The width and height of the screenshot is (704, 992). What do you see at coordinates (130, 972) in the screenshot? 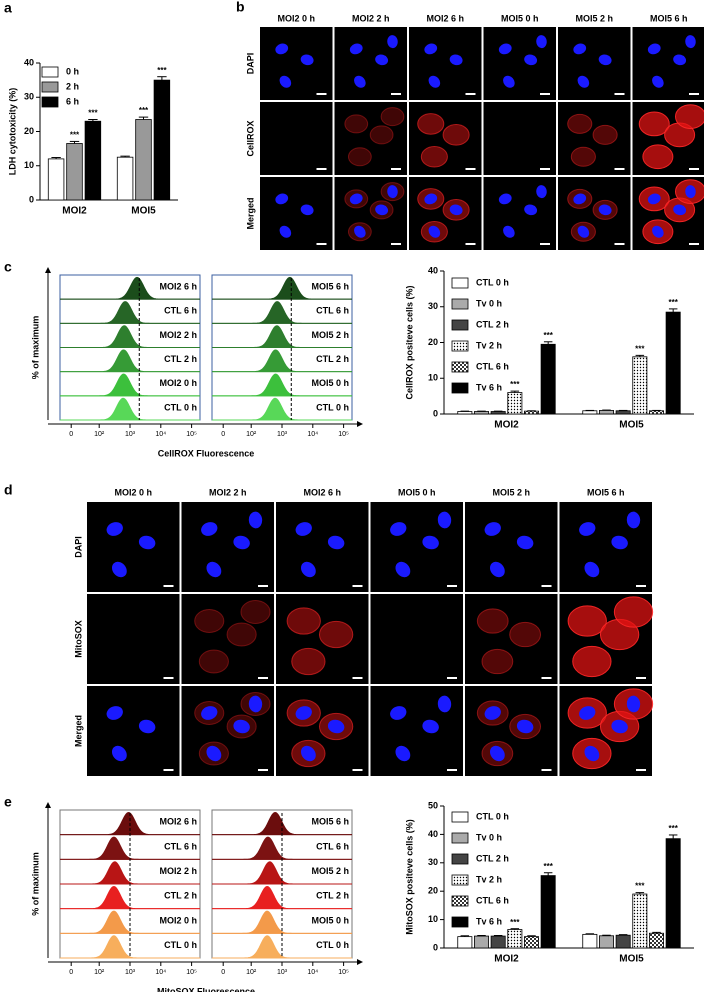
I see `x-tick-label: 10³` at bounding box center [130, 972].